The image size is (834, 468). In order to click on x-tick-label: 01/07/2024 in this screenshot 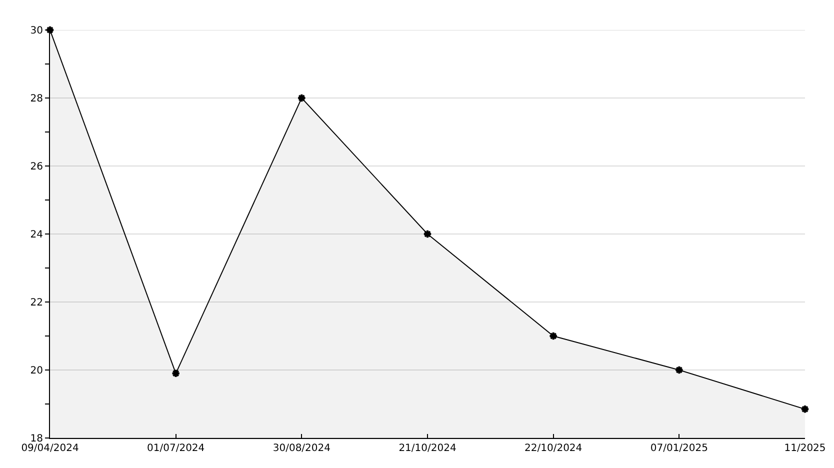, I will do `click(176, 448)`.